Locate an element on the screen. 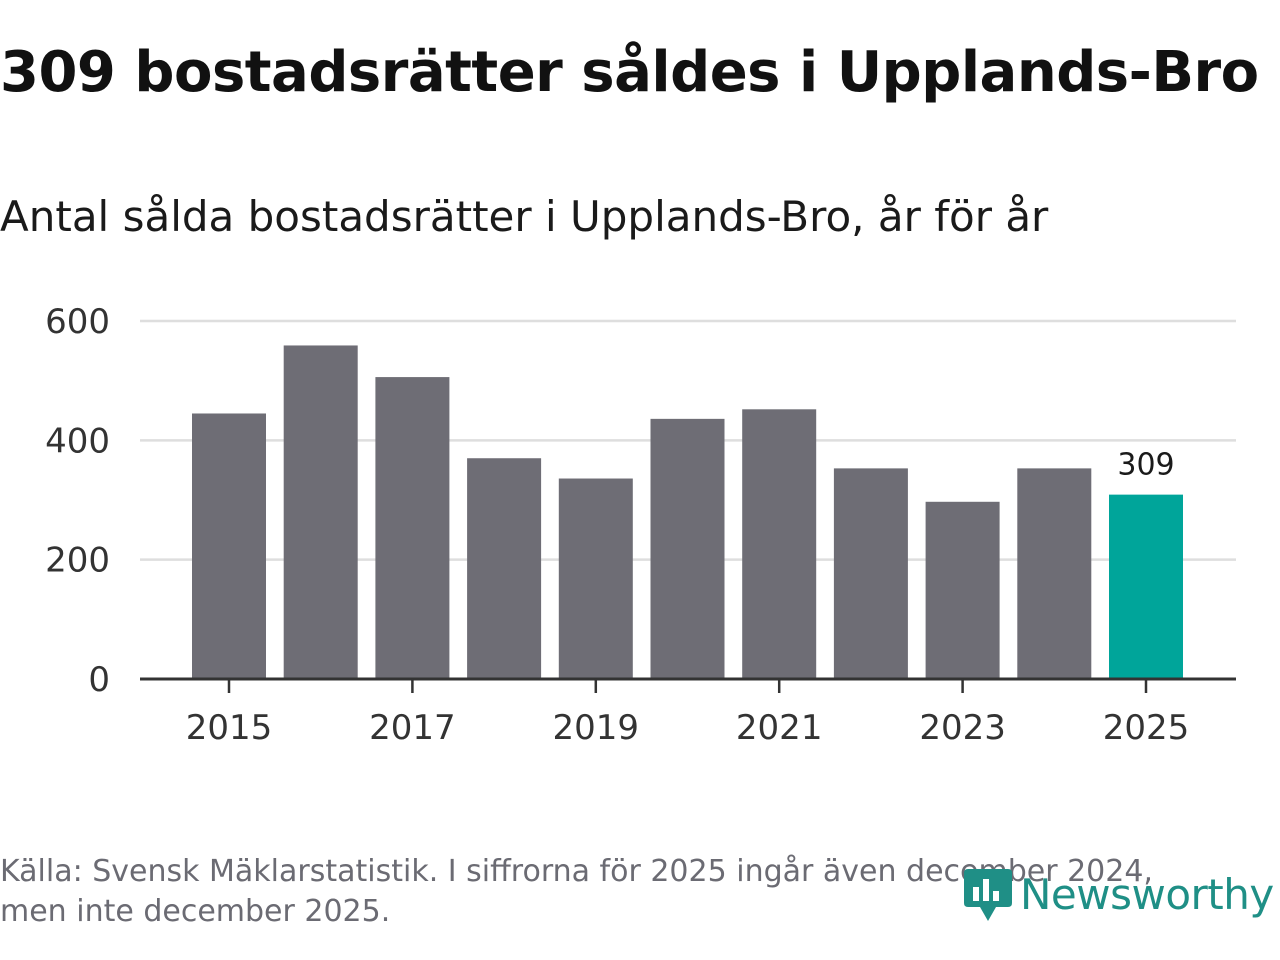 Image resolution: width=1280 pixels, height=960 pixels. bar-2021 is located at coordinates (779, 544).